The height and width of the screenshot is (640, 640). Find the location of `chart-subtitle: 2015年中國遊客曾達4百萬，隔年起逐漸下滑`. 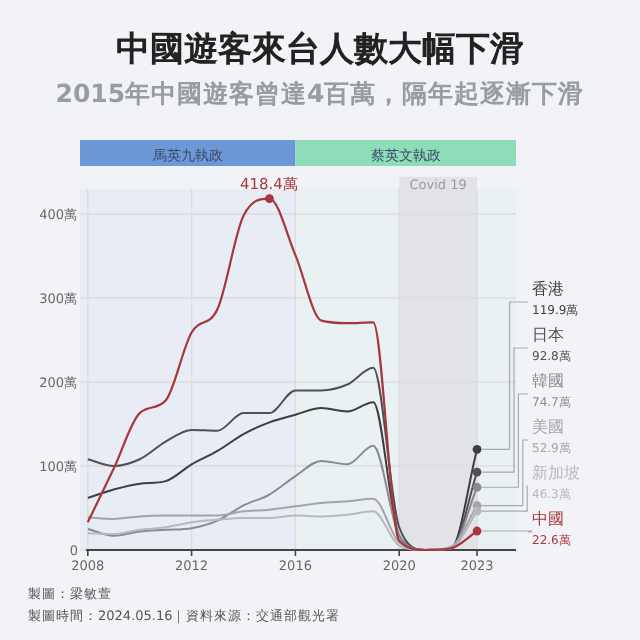

chart-subtitle: 2015年中國遊客曾達4百萬，隔年起逐漸下滑 is located at coordinates (320, 93).